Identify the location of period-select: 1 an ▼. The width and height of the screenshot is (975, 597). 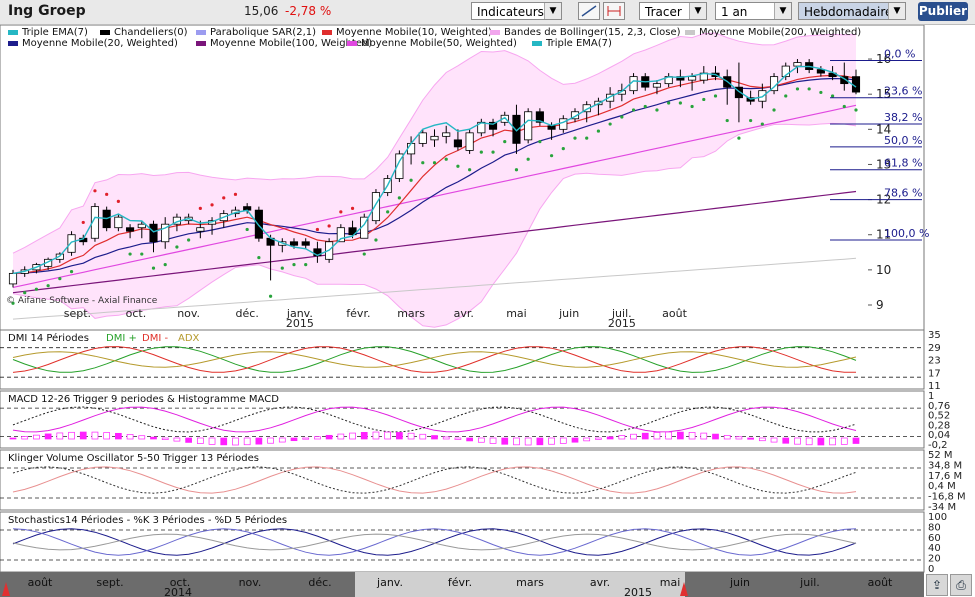
(753, 11).